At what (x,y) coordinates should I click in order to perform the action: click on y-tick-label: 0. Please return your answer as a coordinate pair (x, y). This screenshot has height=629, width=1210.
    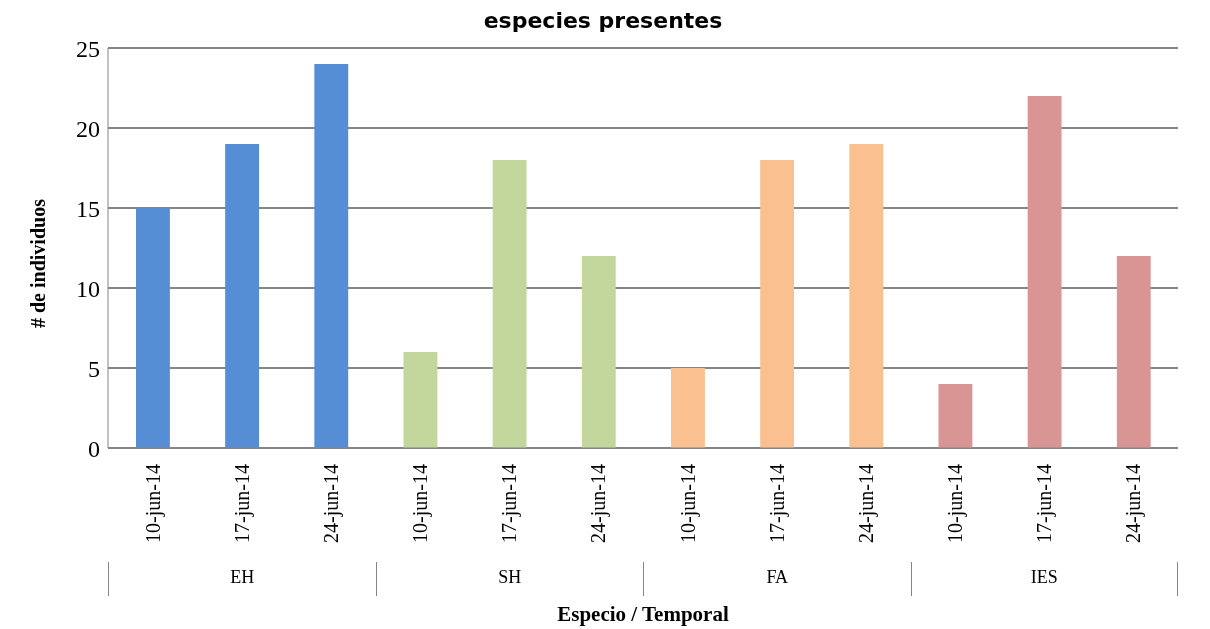
    Looking at the image, I should click on (94, 448).